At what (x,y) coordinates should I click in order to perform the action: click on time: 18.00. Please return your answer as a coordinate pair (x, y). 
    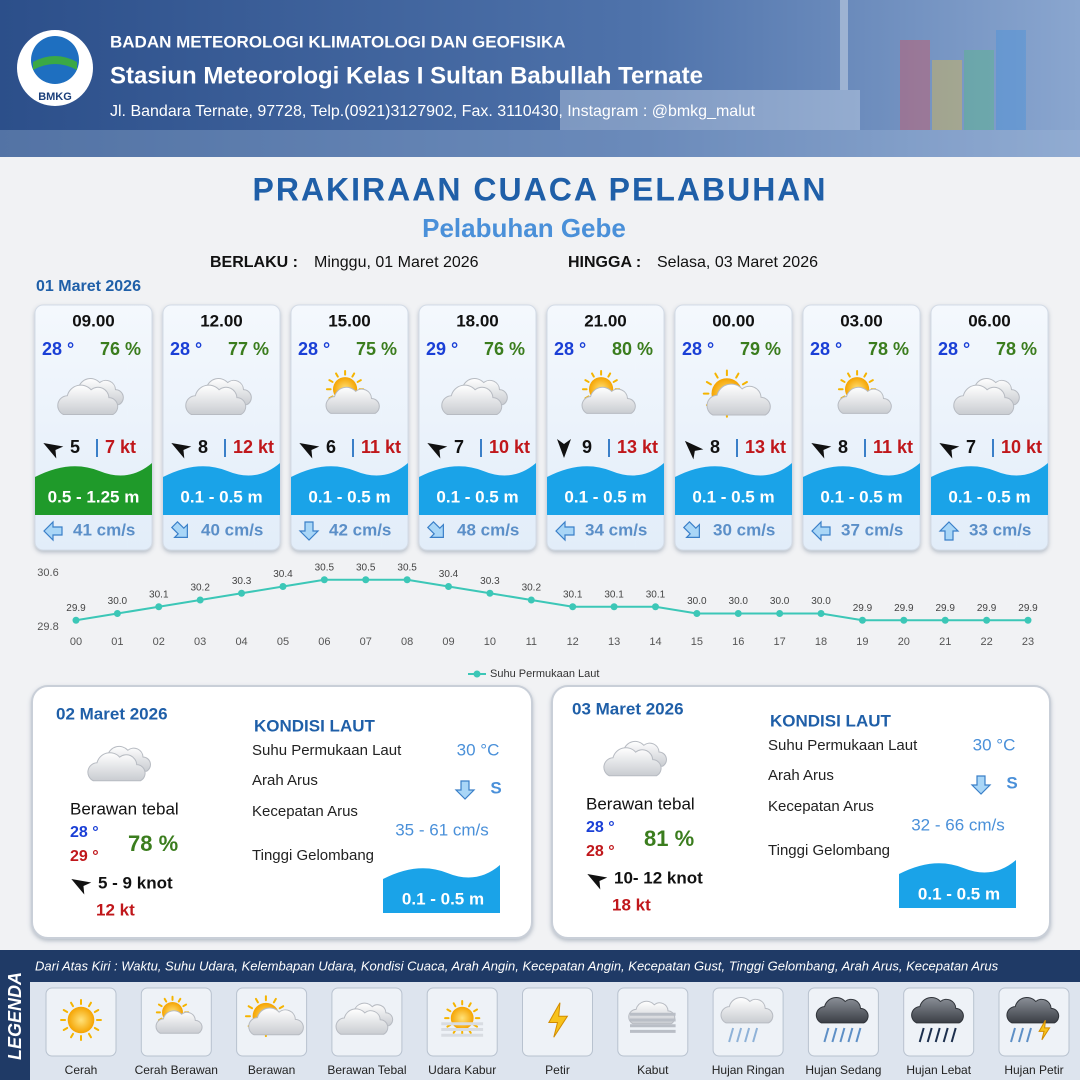
    Looking at the image, I should click on (477, 320).